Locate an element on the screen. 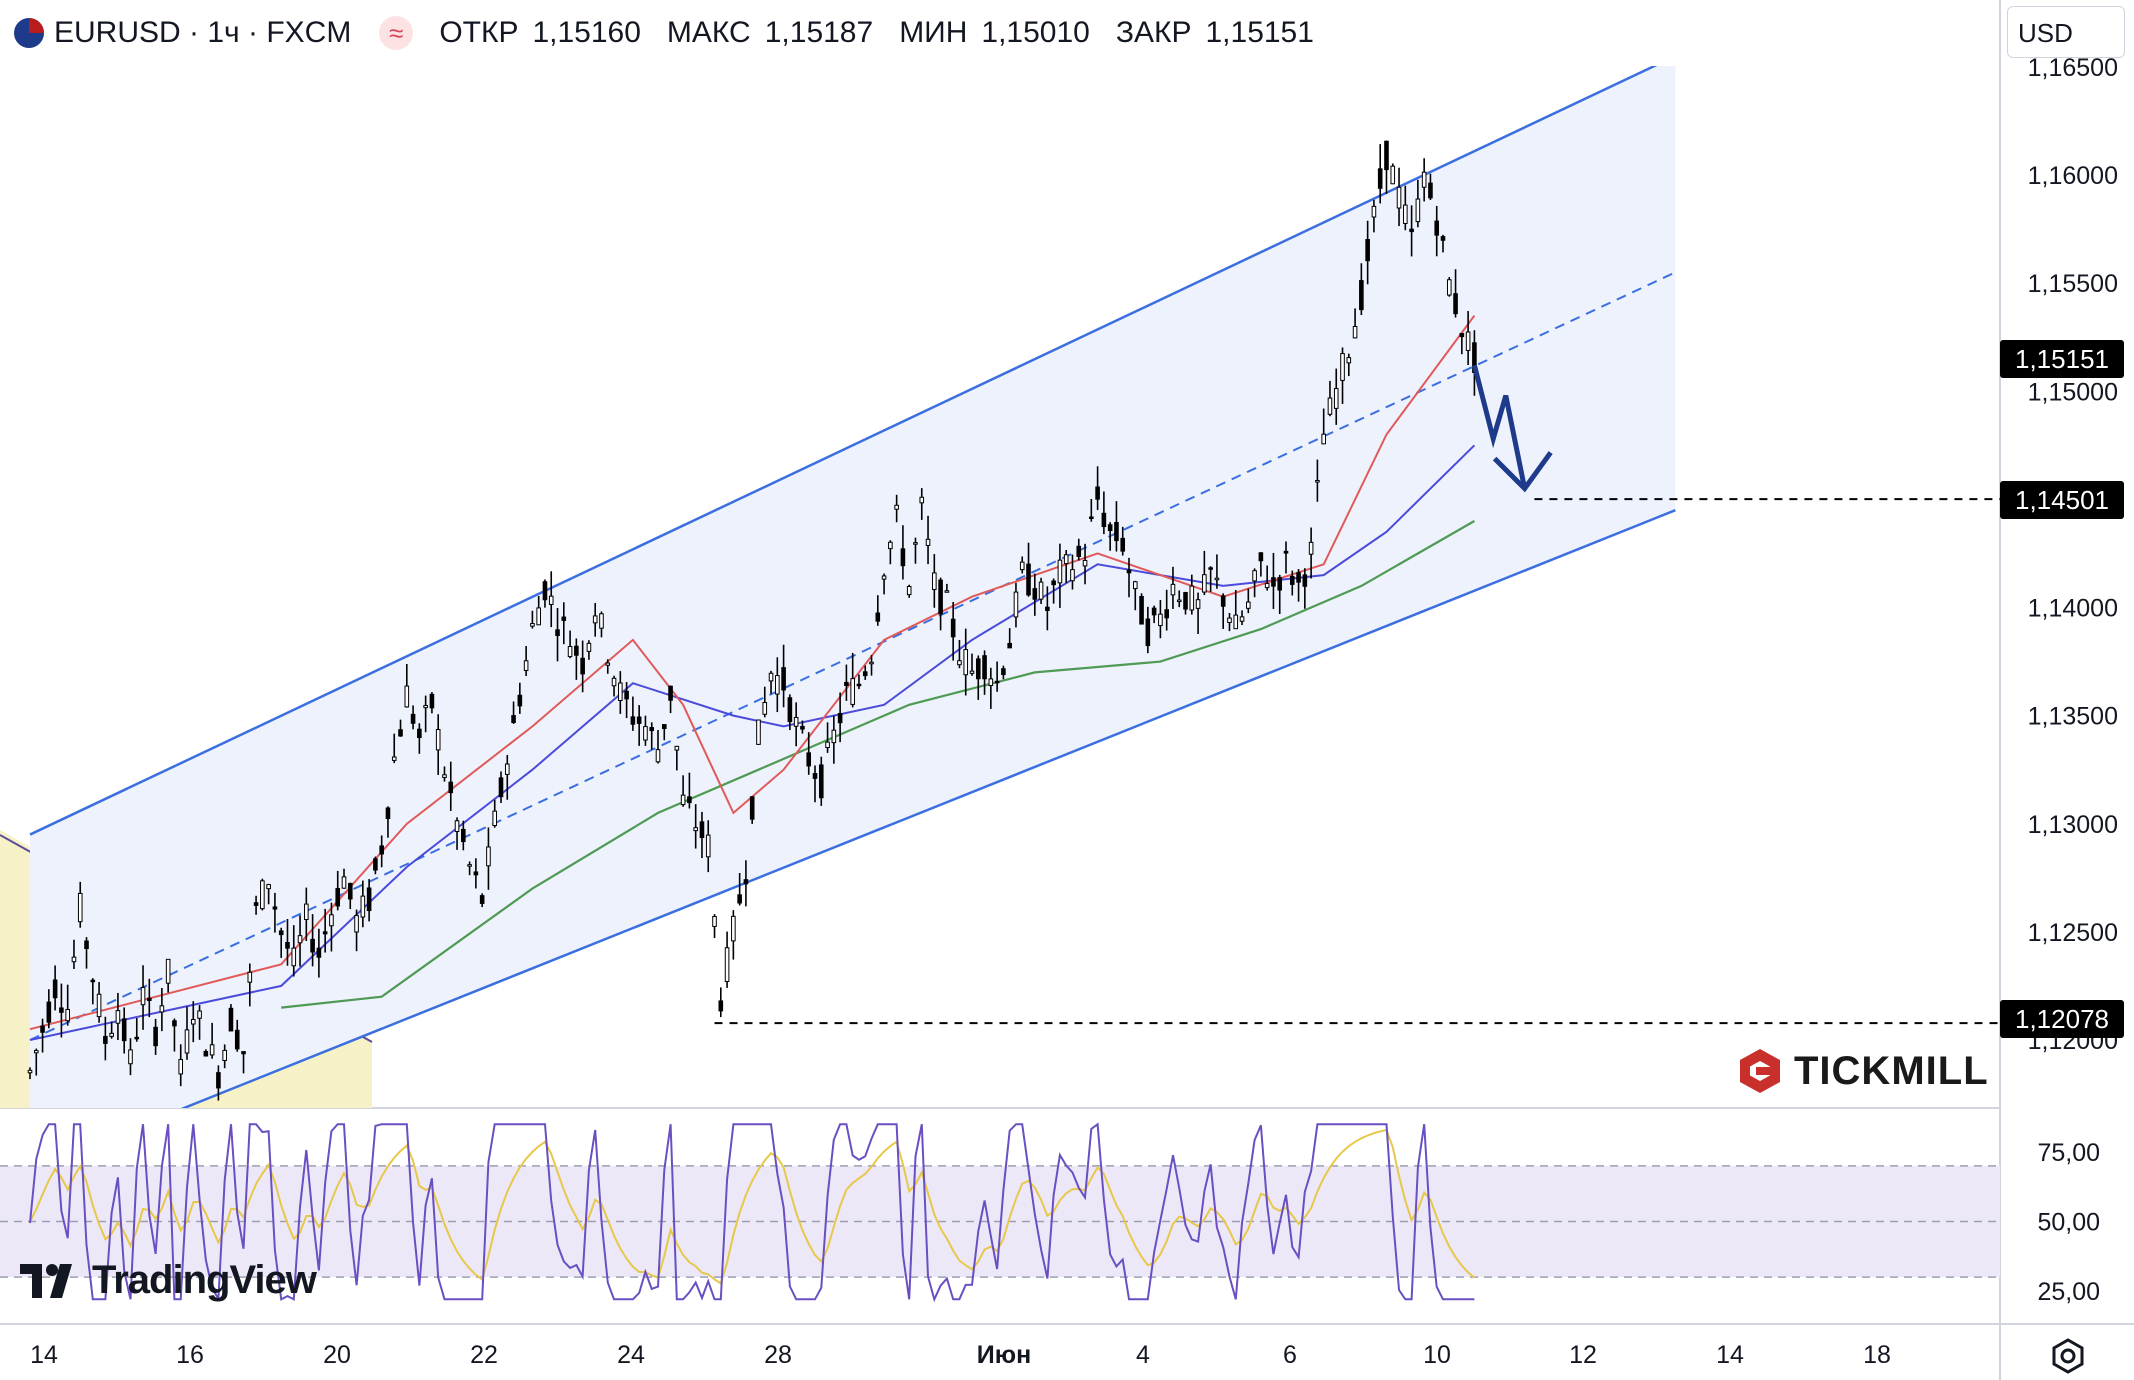 This screenshot has height=1380, width=2134. eur-usd-flag-icon is located at coordinates (29, 33).